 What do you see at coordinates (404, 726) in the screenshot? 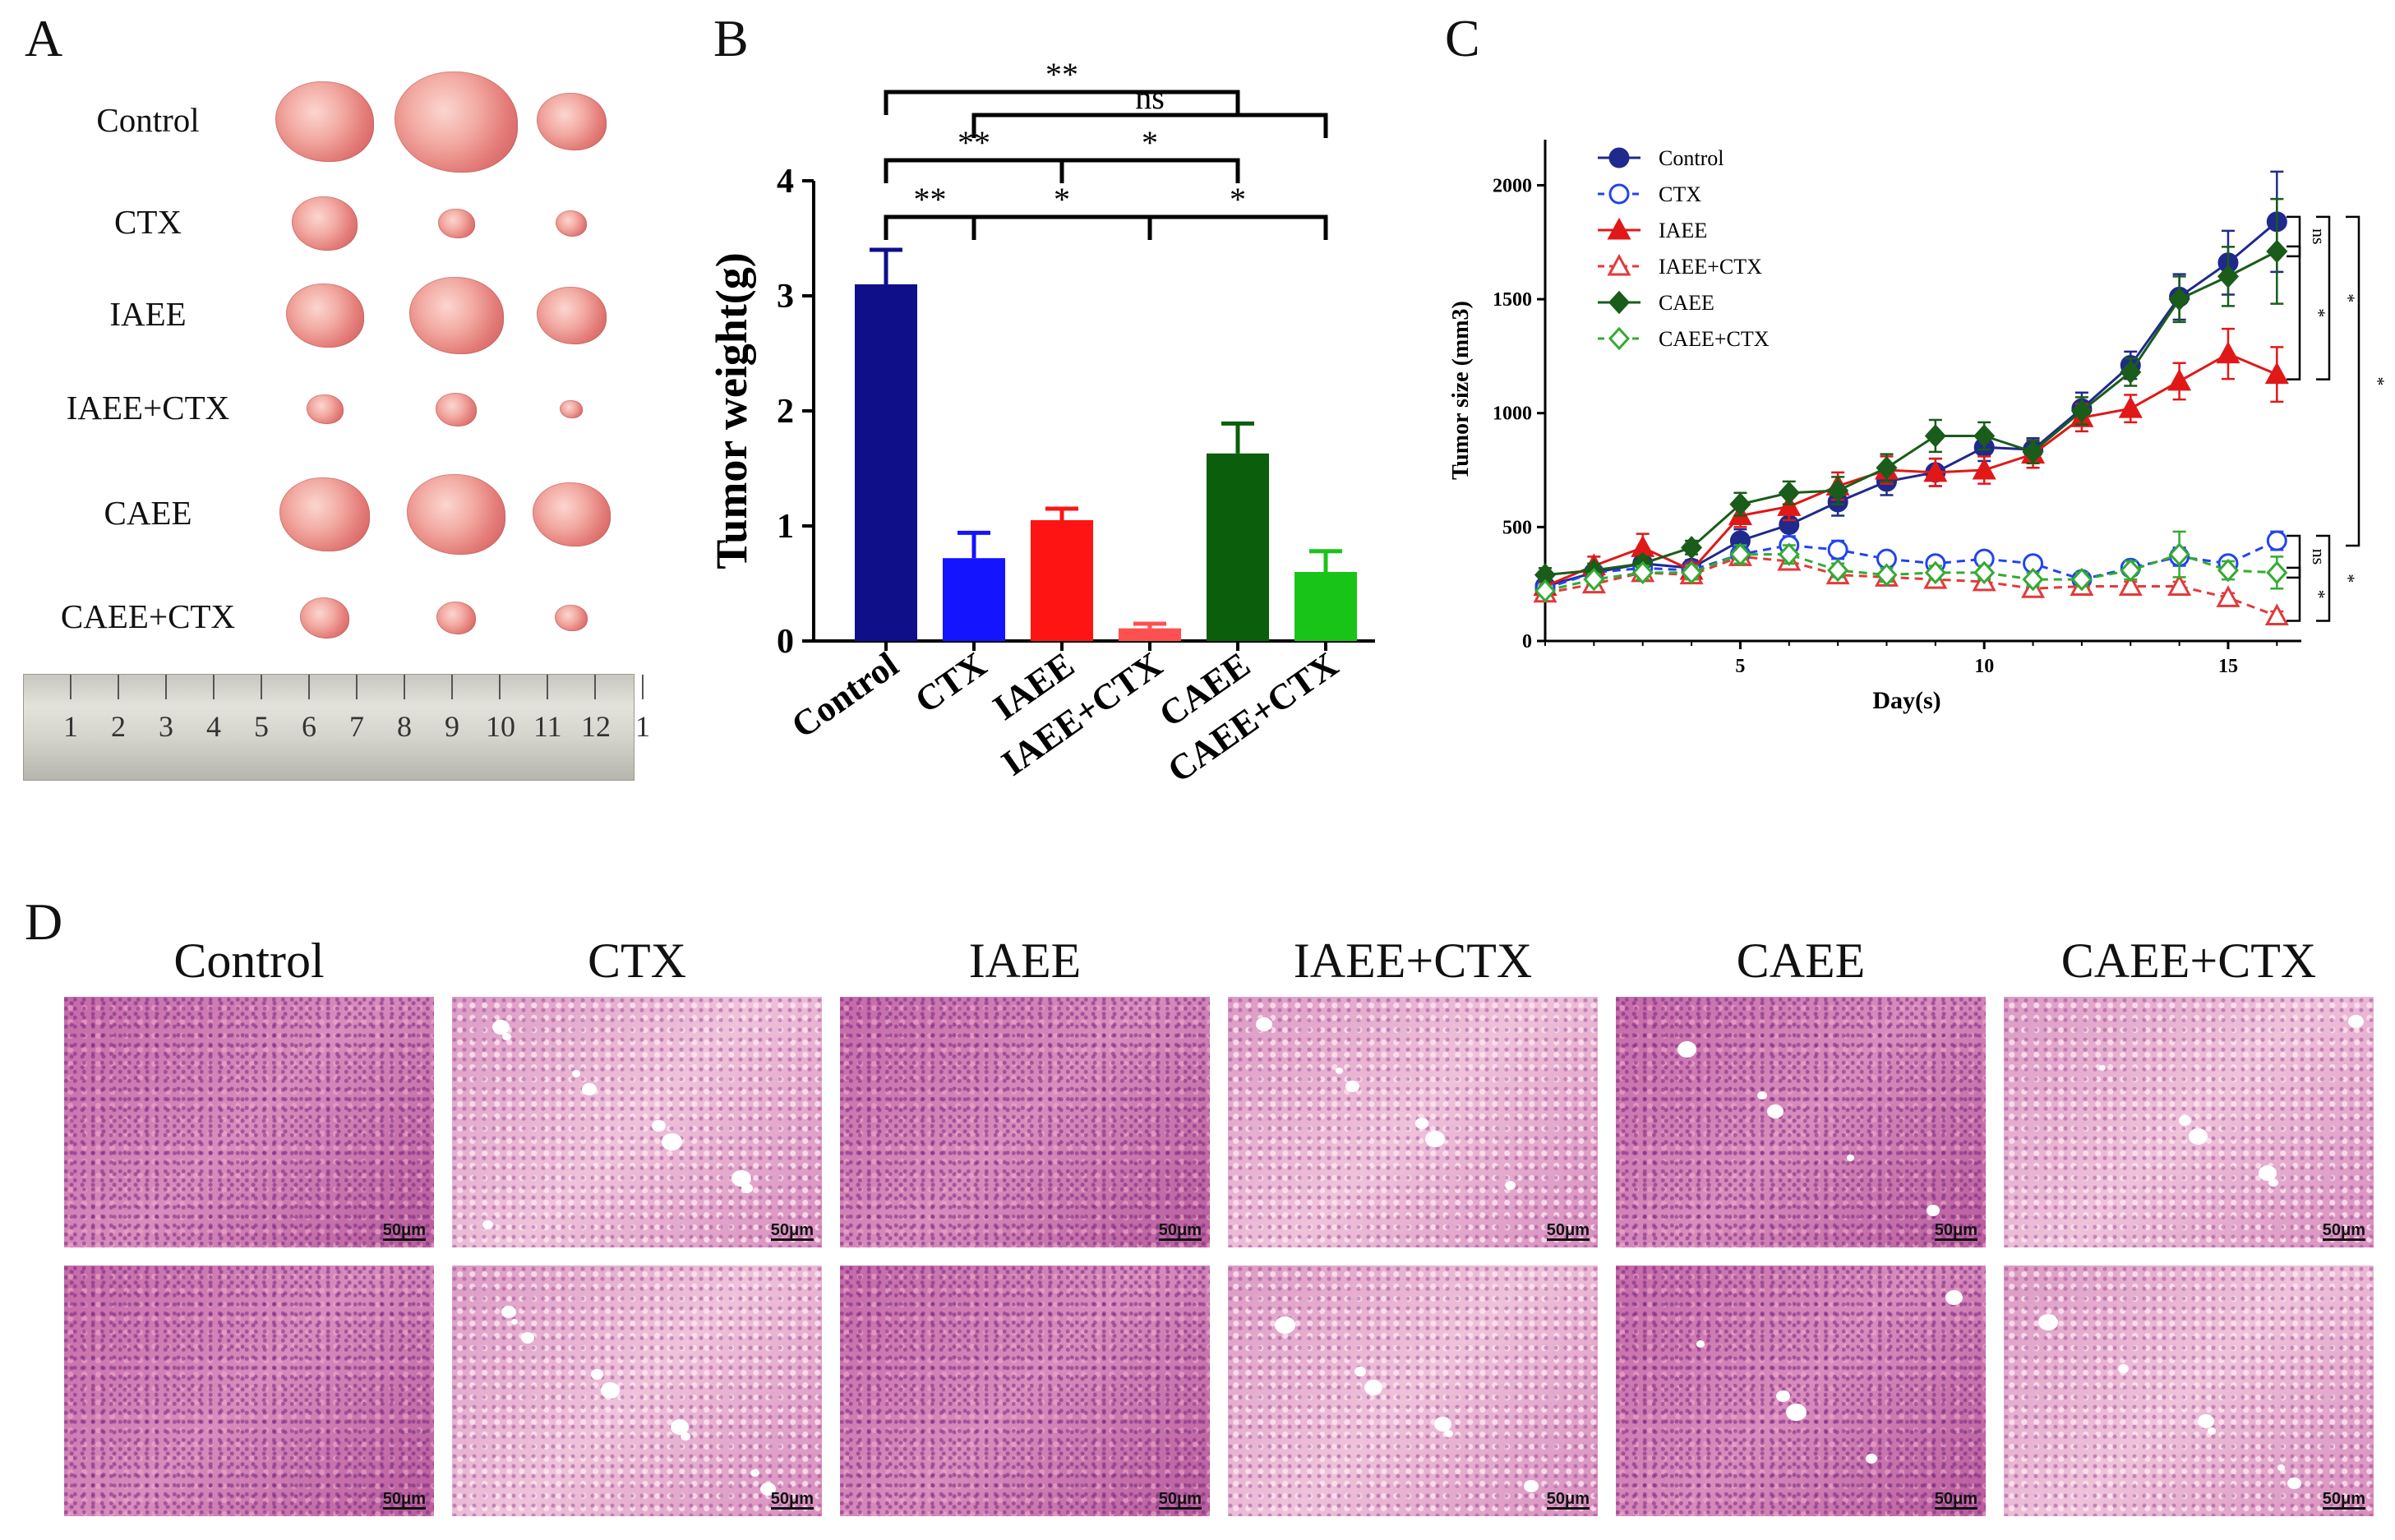
I see `ruler-number: 8` at bounding box center [404, 726].